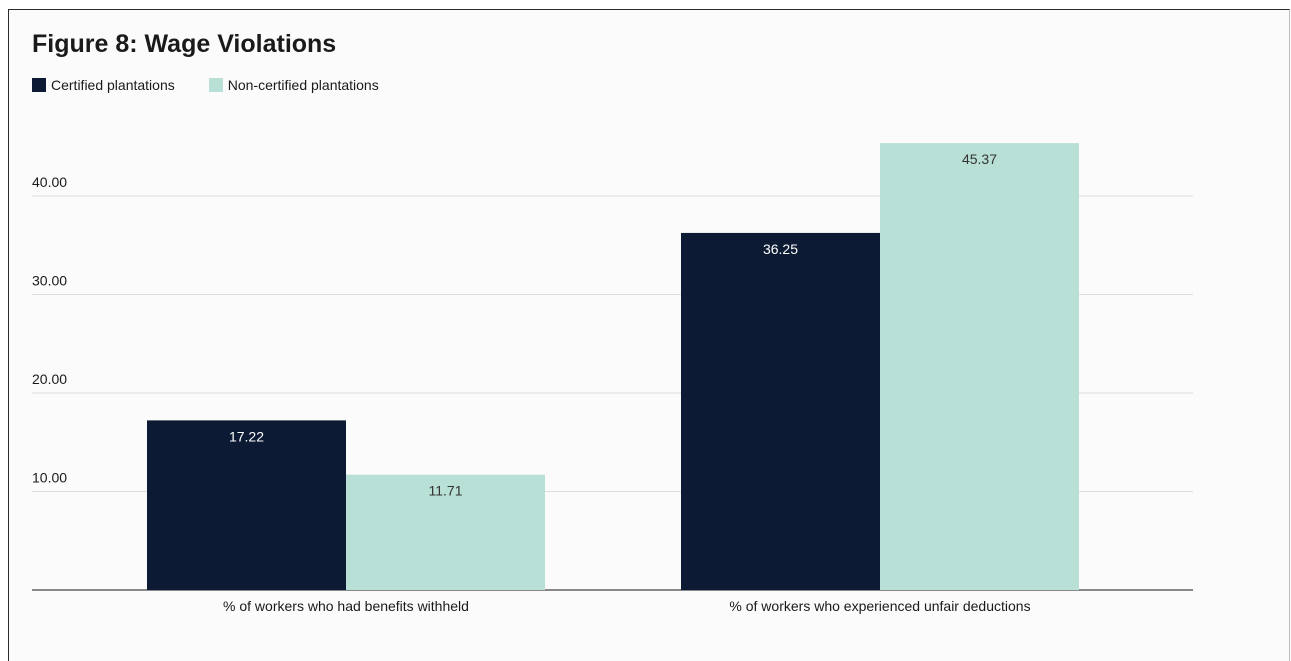  What do you see at coordinates (215, 85) in the screenshot?
I see `legend-swatch-non-certified` at bounding box center [215, 85].